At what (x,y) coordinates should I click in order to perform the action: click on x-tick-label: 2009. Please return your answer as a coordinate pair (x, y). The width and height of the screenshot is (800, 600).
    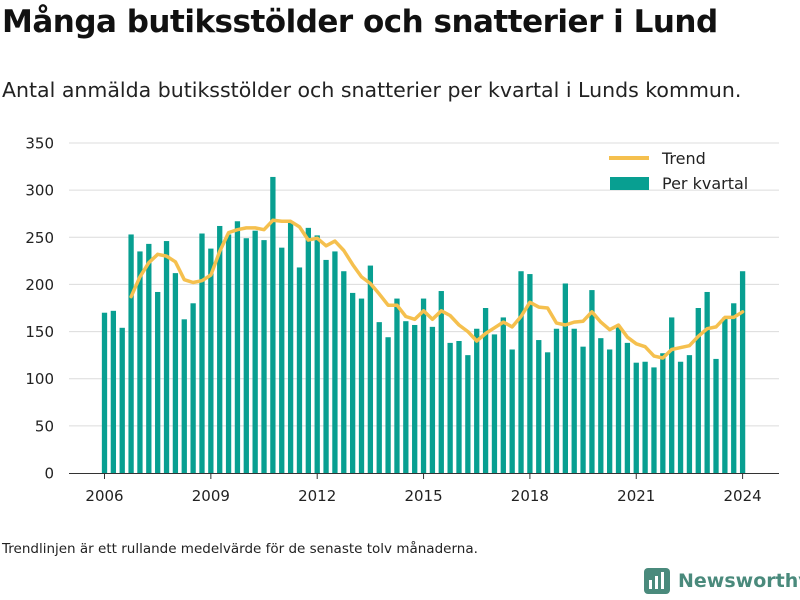
    Looking at the image, I should click on (211, 496).